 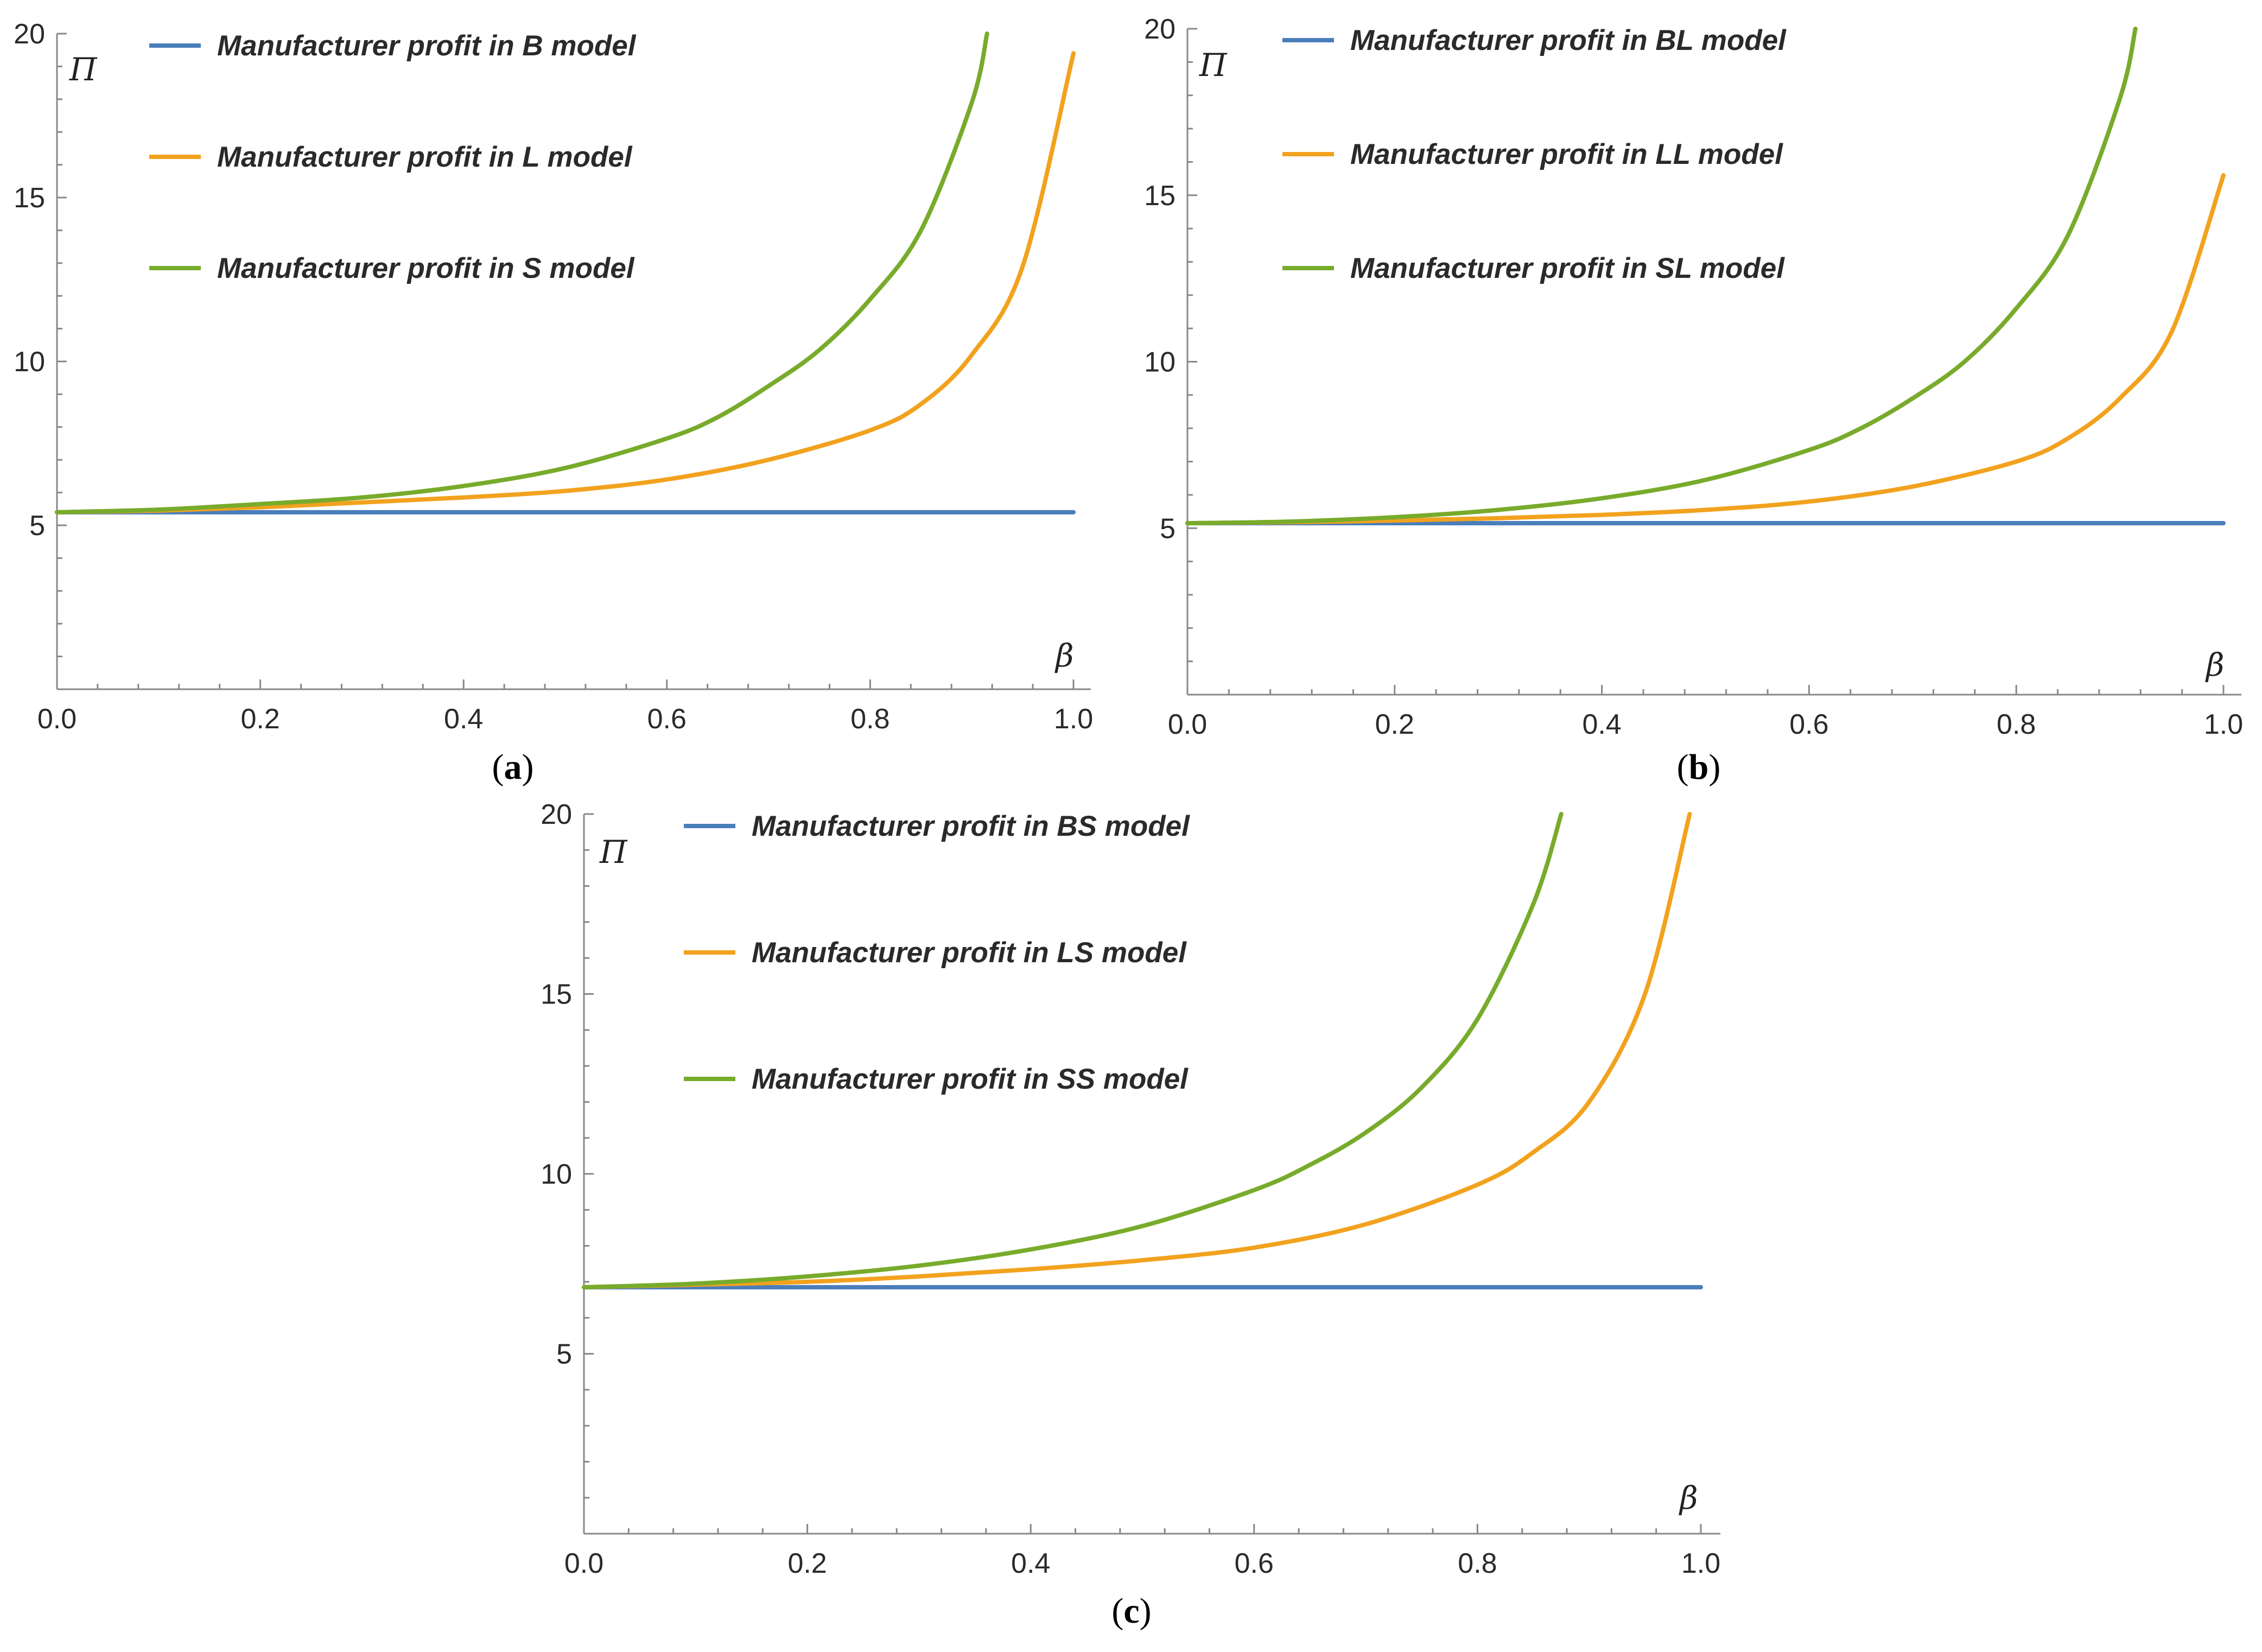 What do you see at coordinates (425, 157) in the screenshot?
I see `legend-label: Manufacturer profit in L model` at bounding box center [425, 157].